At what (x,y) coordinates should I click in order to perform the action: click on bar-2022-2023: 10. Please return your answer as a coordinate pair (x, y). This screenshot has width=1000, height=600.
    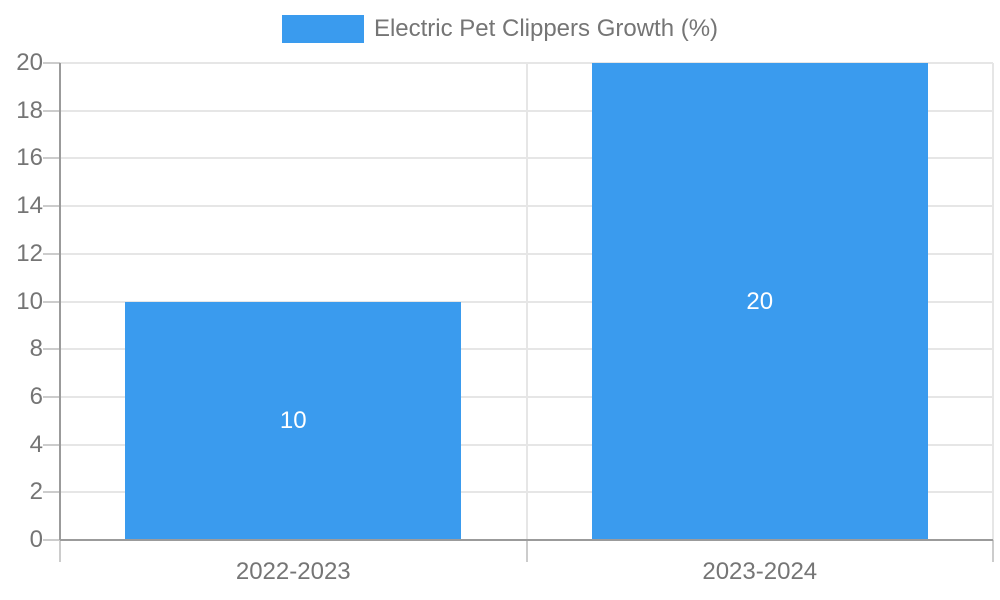
    Looking at the image, I should click on (293, 420).